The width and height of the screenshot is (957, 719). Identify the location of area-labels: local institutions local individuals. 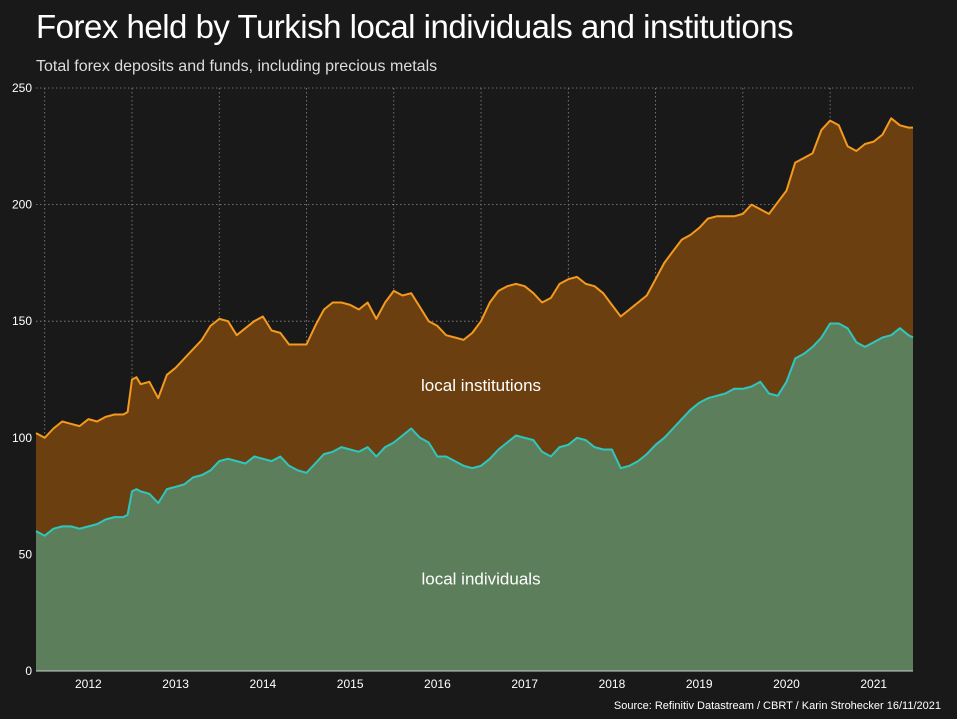
(481, 482).